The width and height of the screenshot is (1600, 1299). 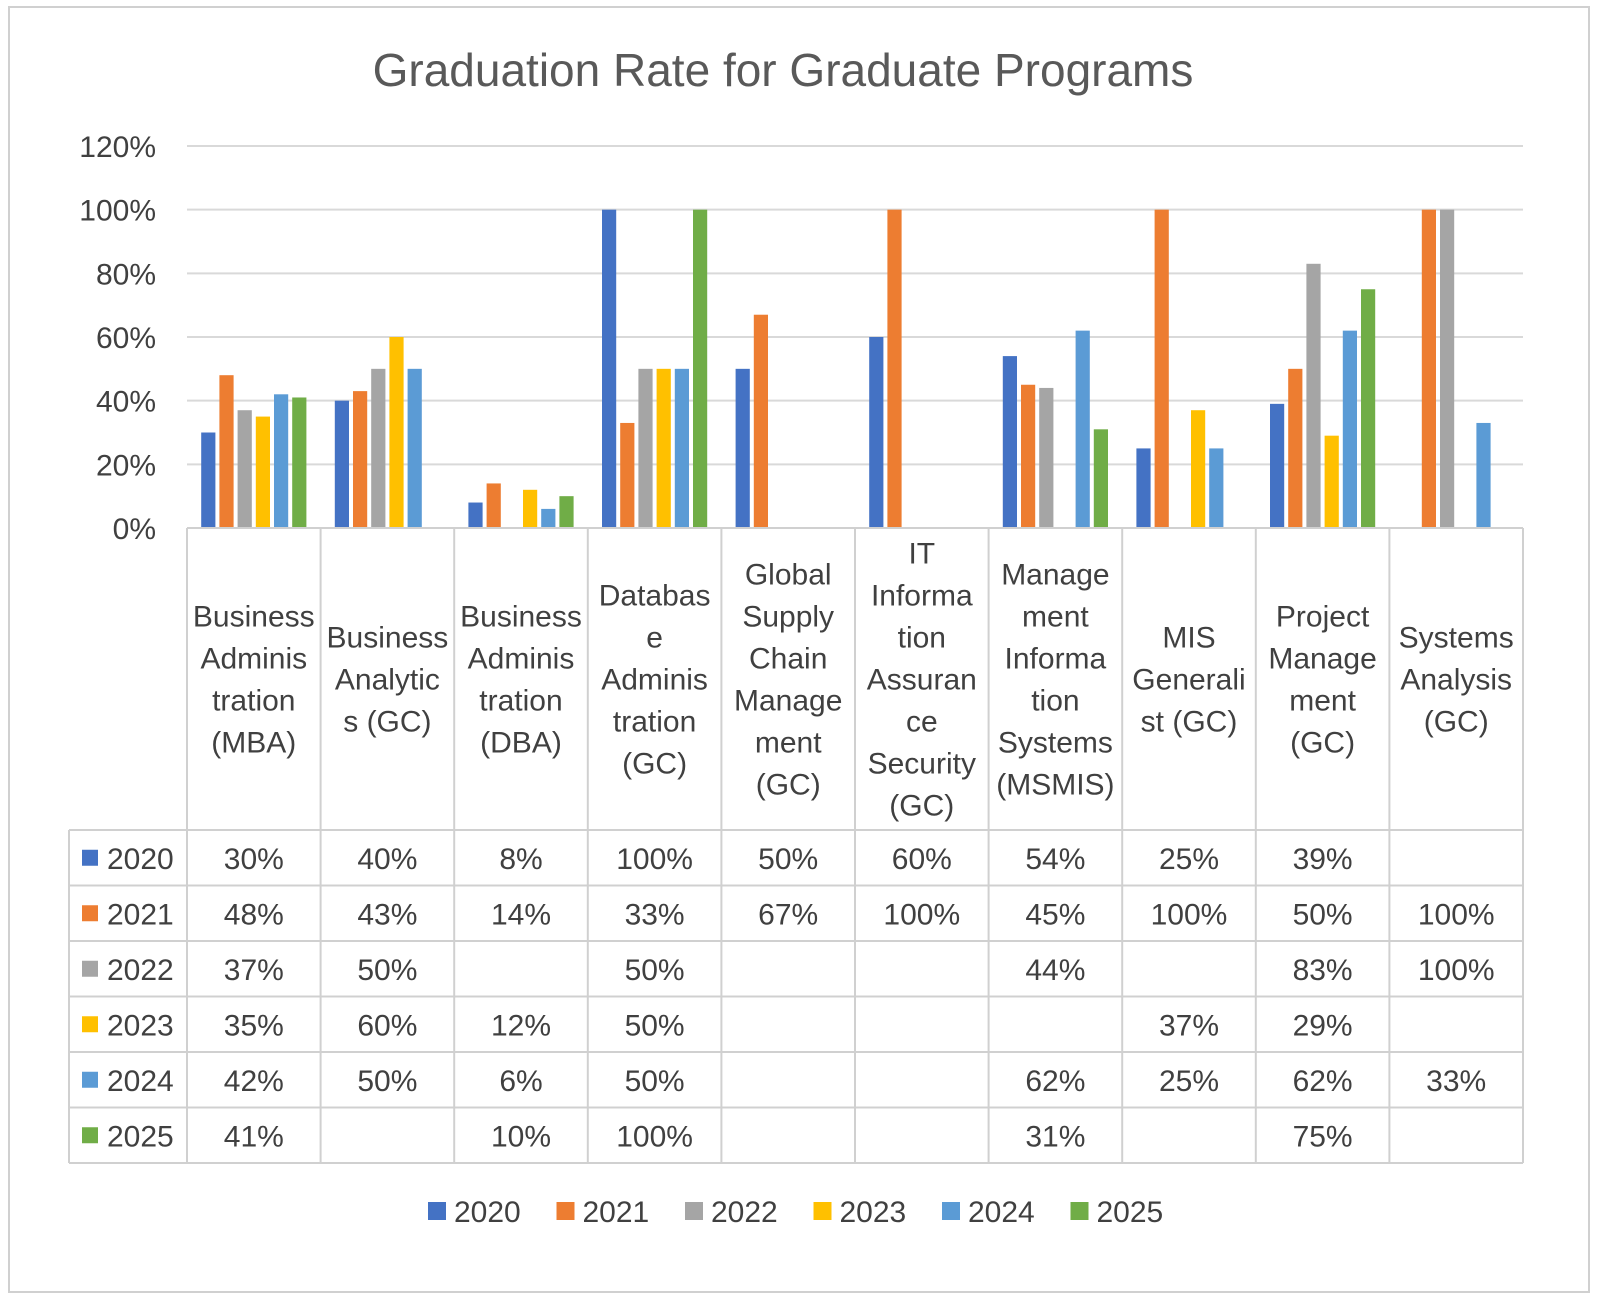 I want to click on category-label: Project, so click(x=1323, y=617).